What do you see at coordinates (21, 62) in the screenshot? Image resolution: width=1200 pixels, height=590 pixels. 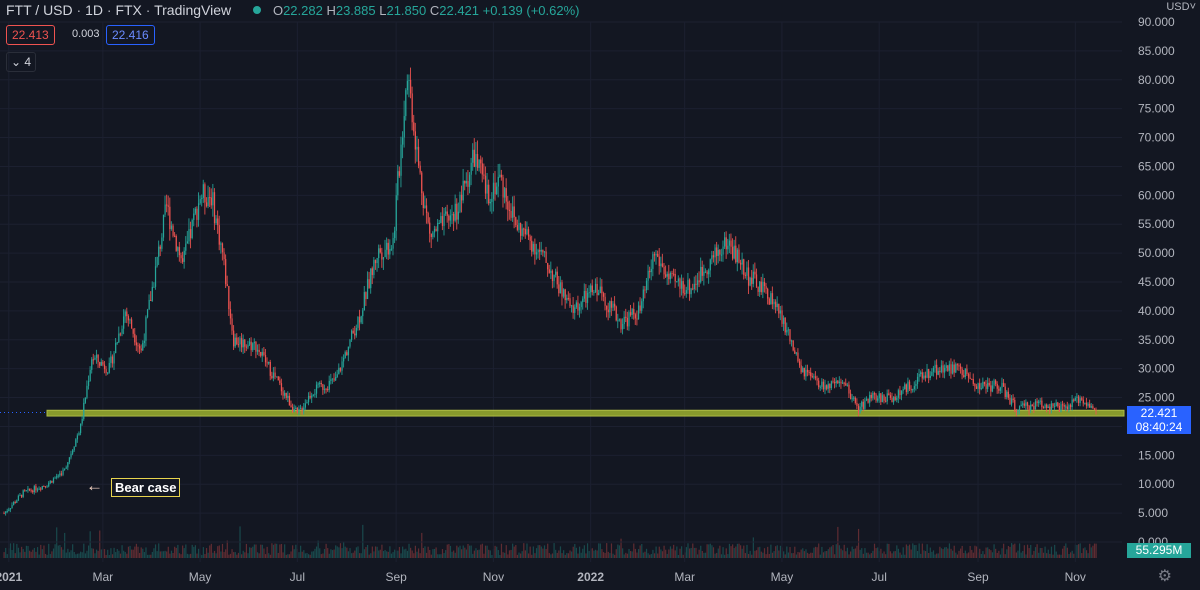 I see `indicators-toggle-button: ⌄ 4` at bounding box center [21, 62].